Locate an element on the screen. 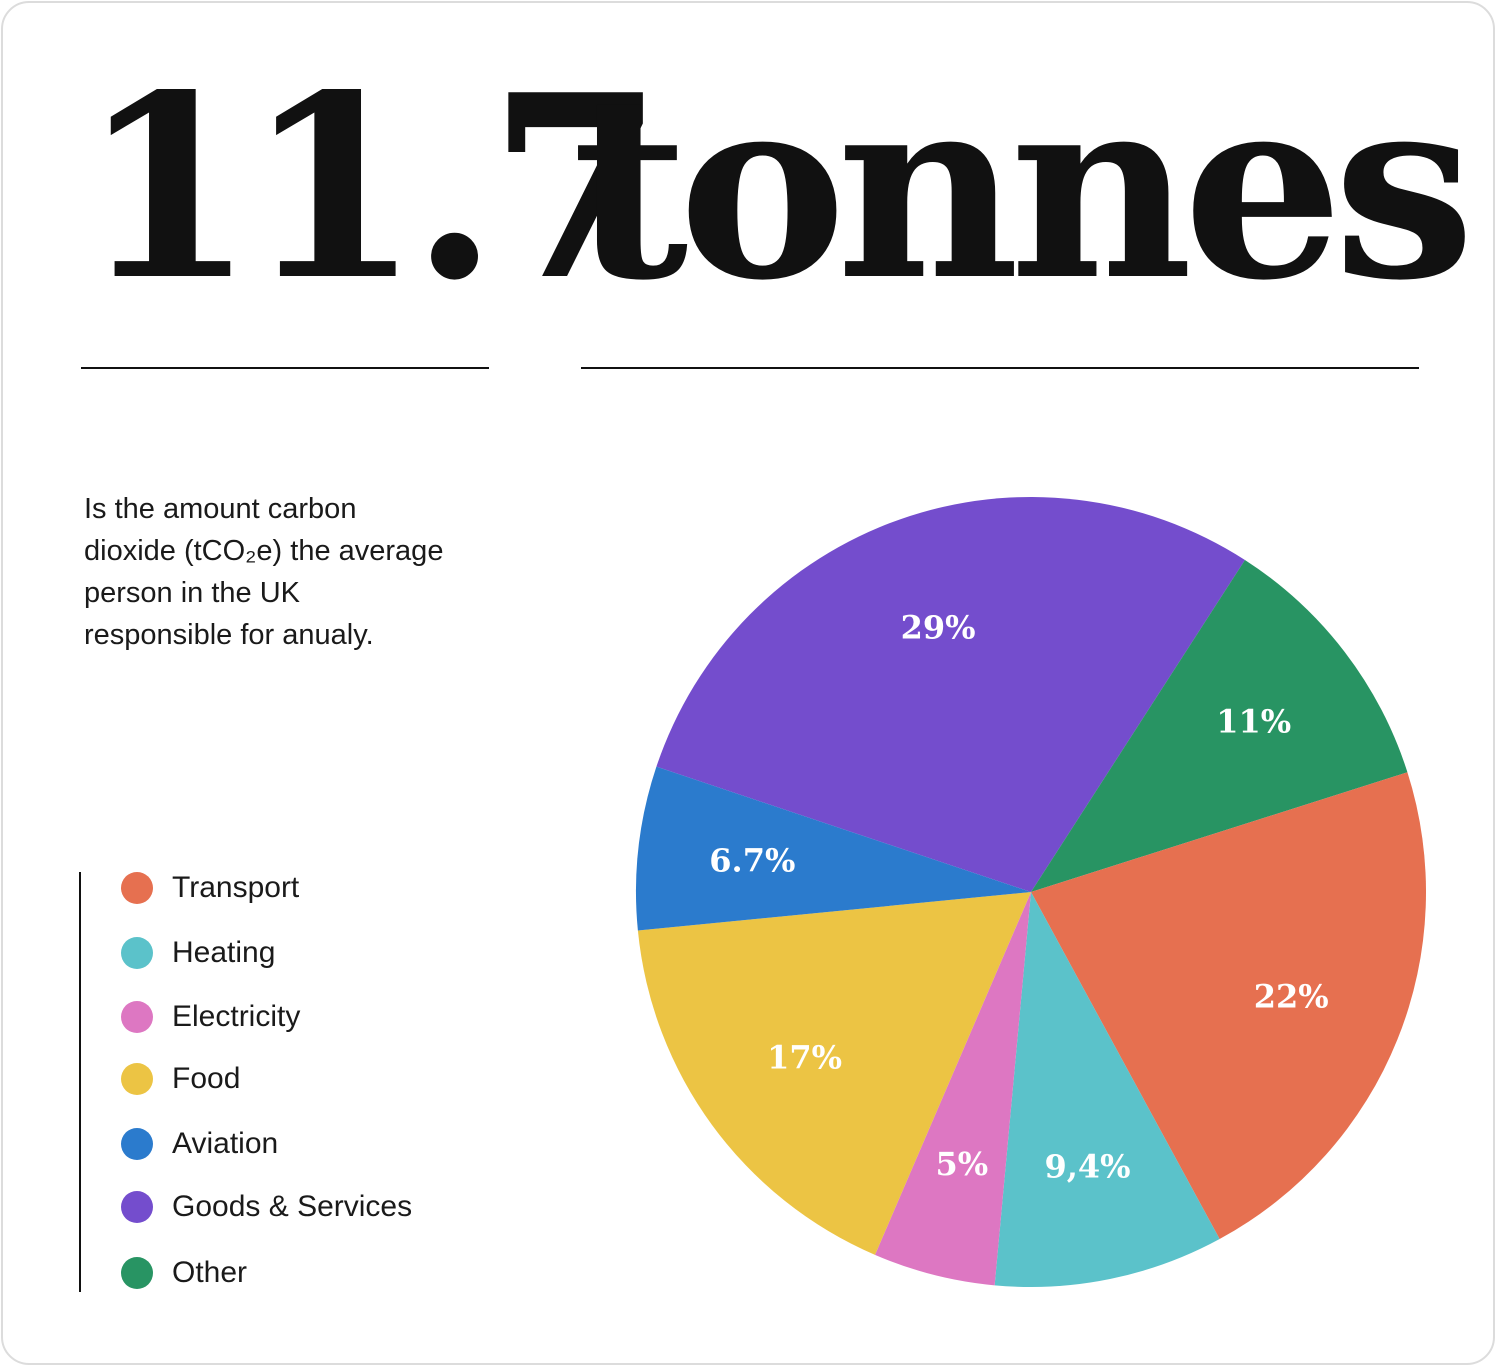 Image resolution: width=1500 pixels, height=1370 pixels. legend-label: Other is located at coordinates (210, 1272).